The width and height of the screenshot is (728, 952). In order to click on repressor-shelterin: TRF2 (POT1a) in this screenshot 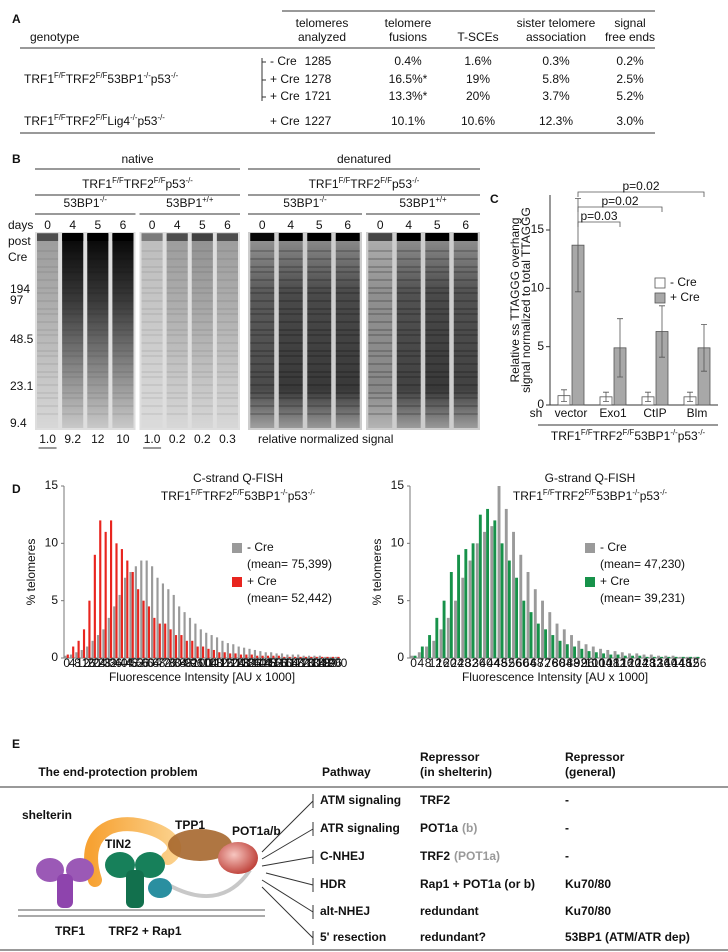, I will do `click(460, 856)`.